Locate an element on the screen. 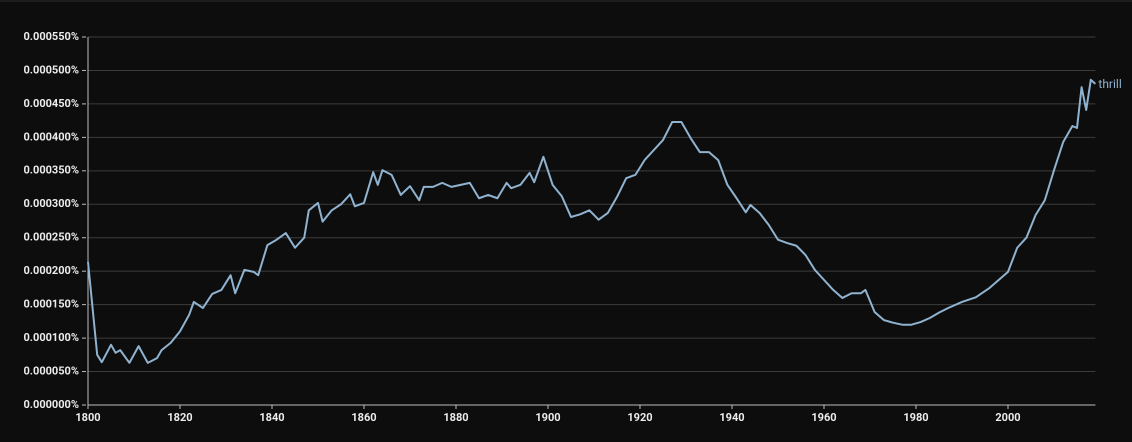 This screenshot has height=442, width=1132. y-tick-label: 0.000250% is located at coordinates (52, 237).